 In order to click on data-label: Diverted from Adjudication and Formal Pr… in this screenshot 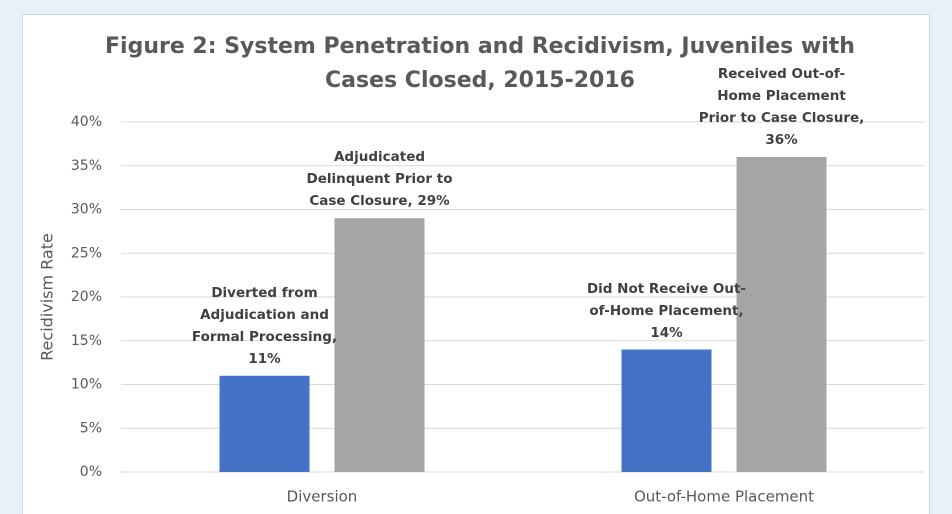, I will do `click(264, 325)`.